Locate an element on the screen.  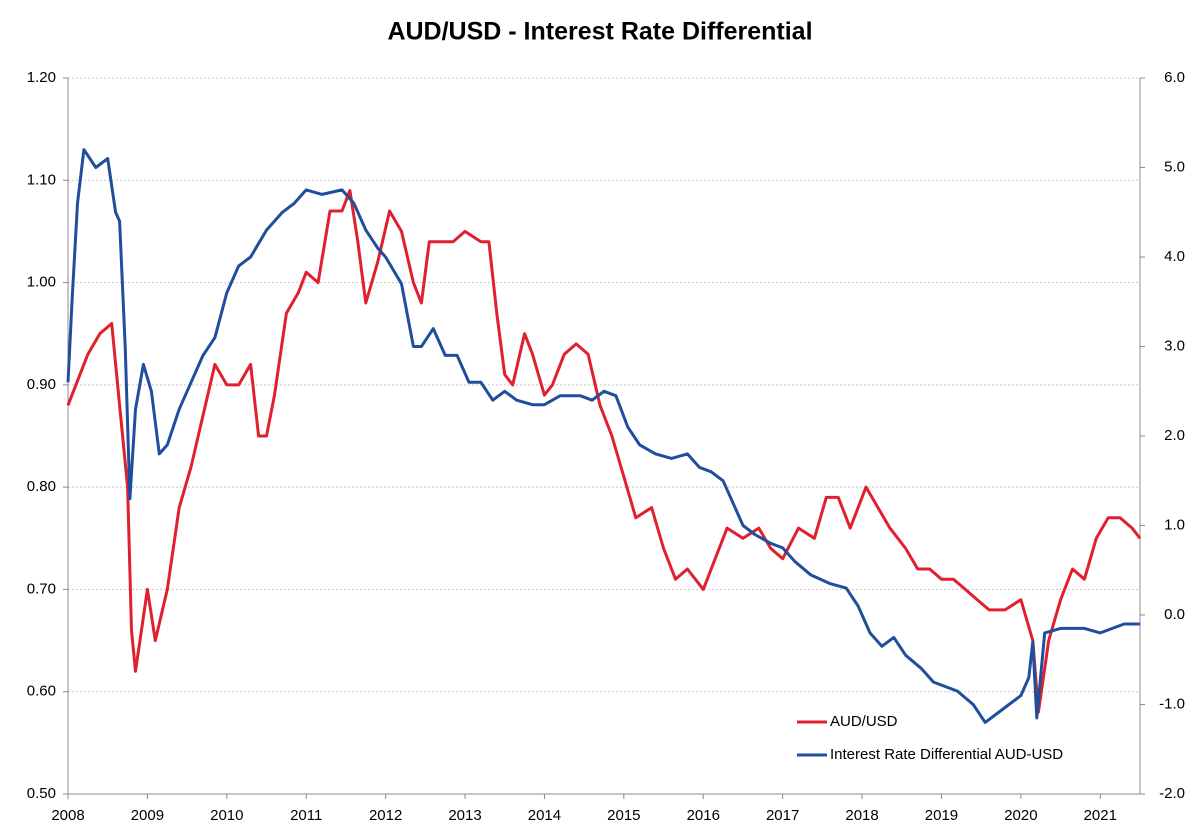
y-tick-label: 0.90 is located at coordinates (41, 384).